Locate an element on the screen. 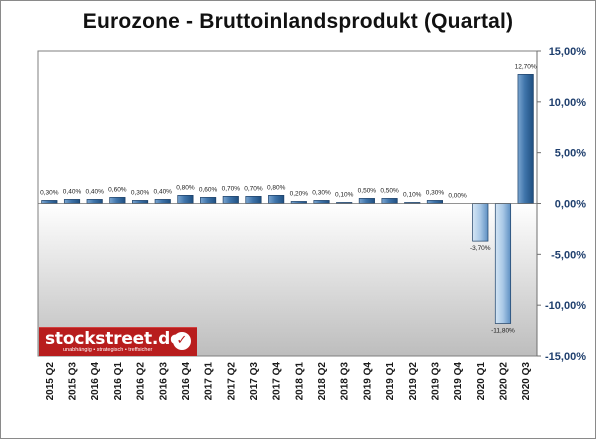 This screenshot has height=439, width=596. x-tick-label: 2020 Q1 is located at coordinates (481, 381).